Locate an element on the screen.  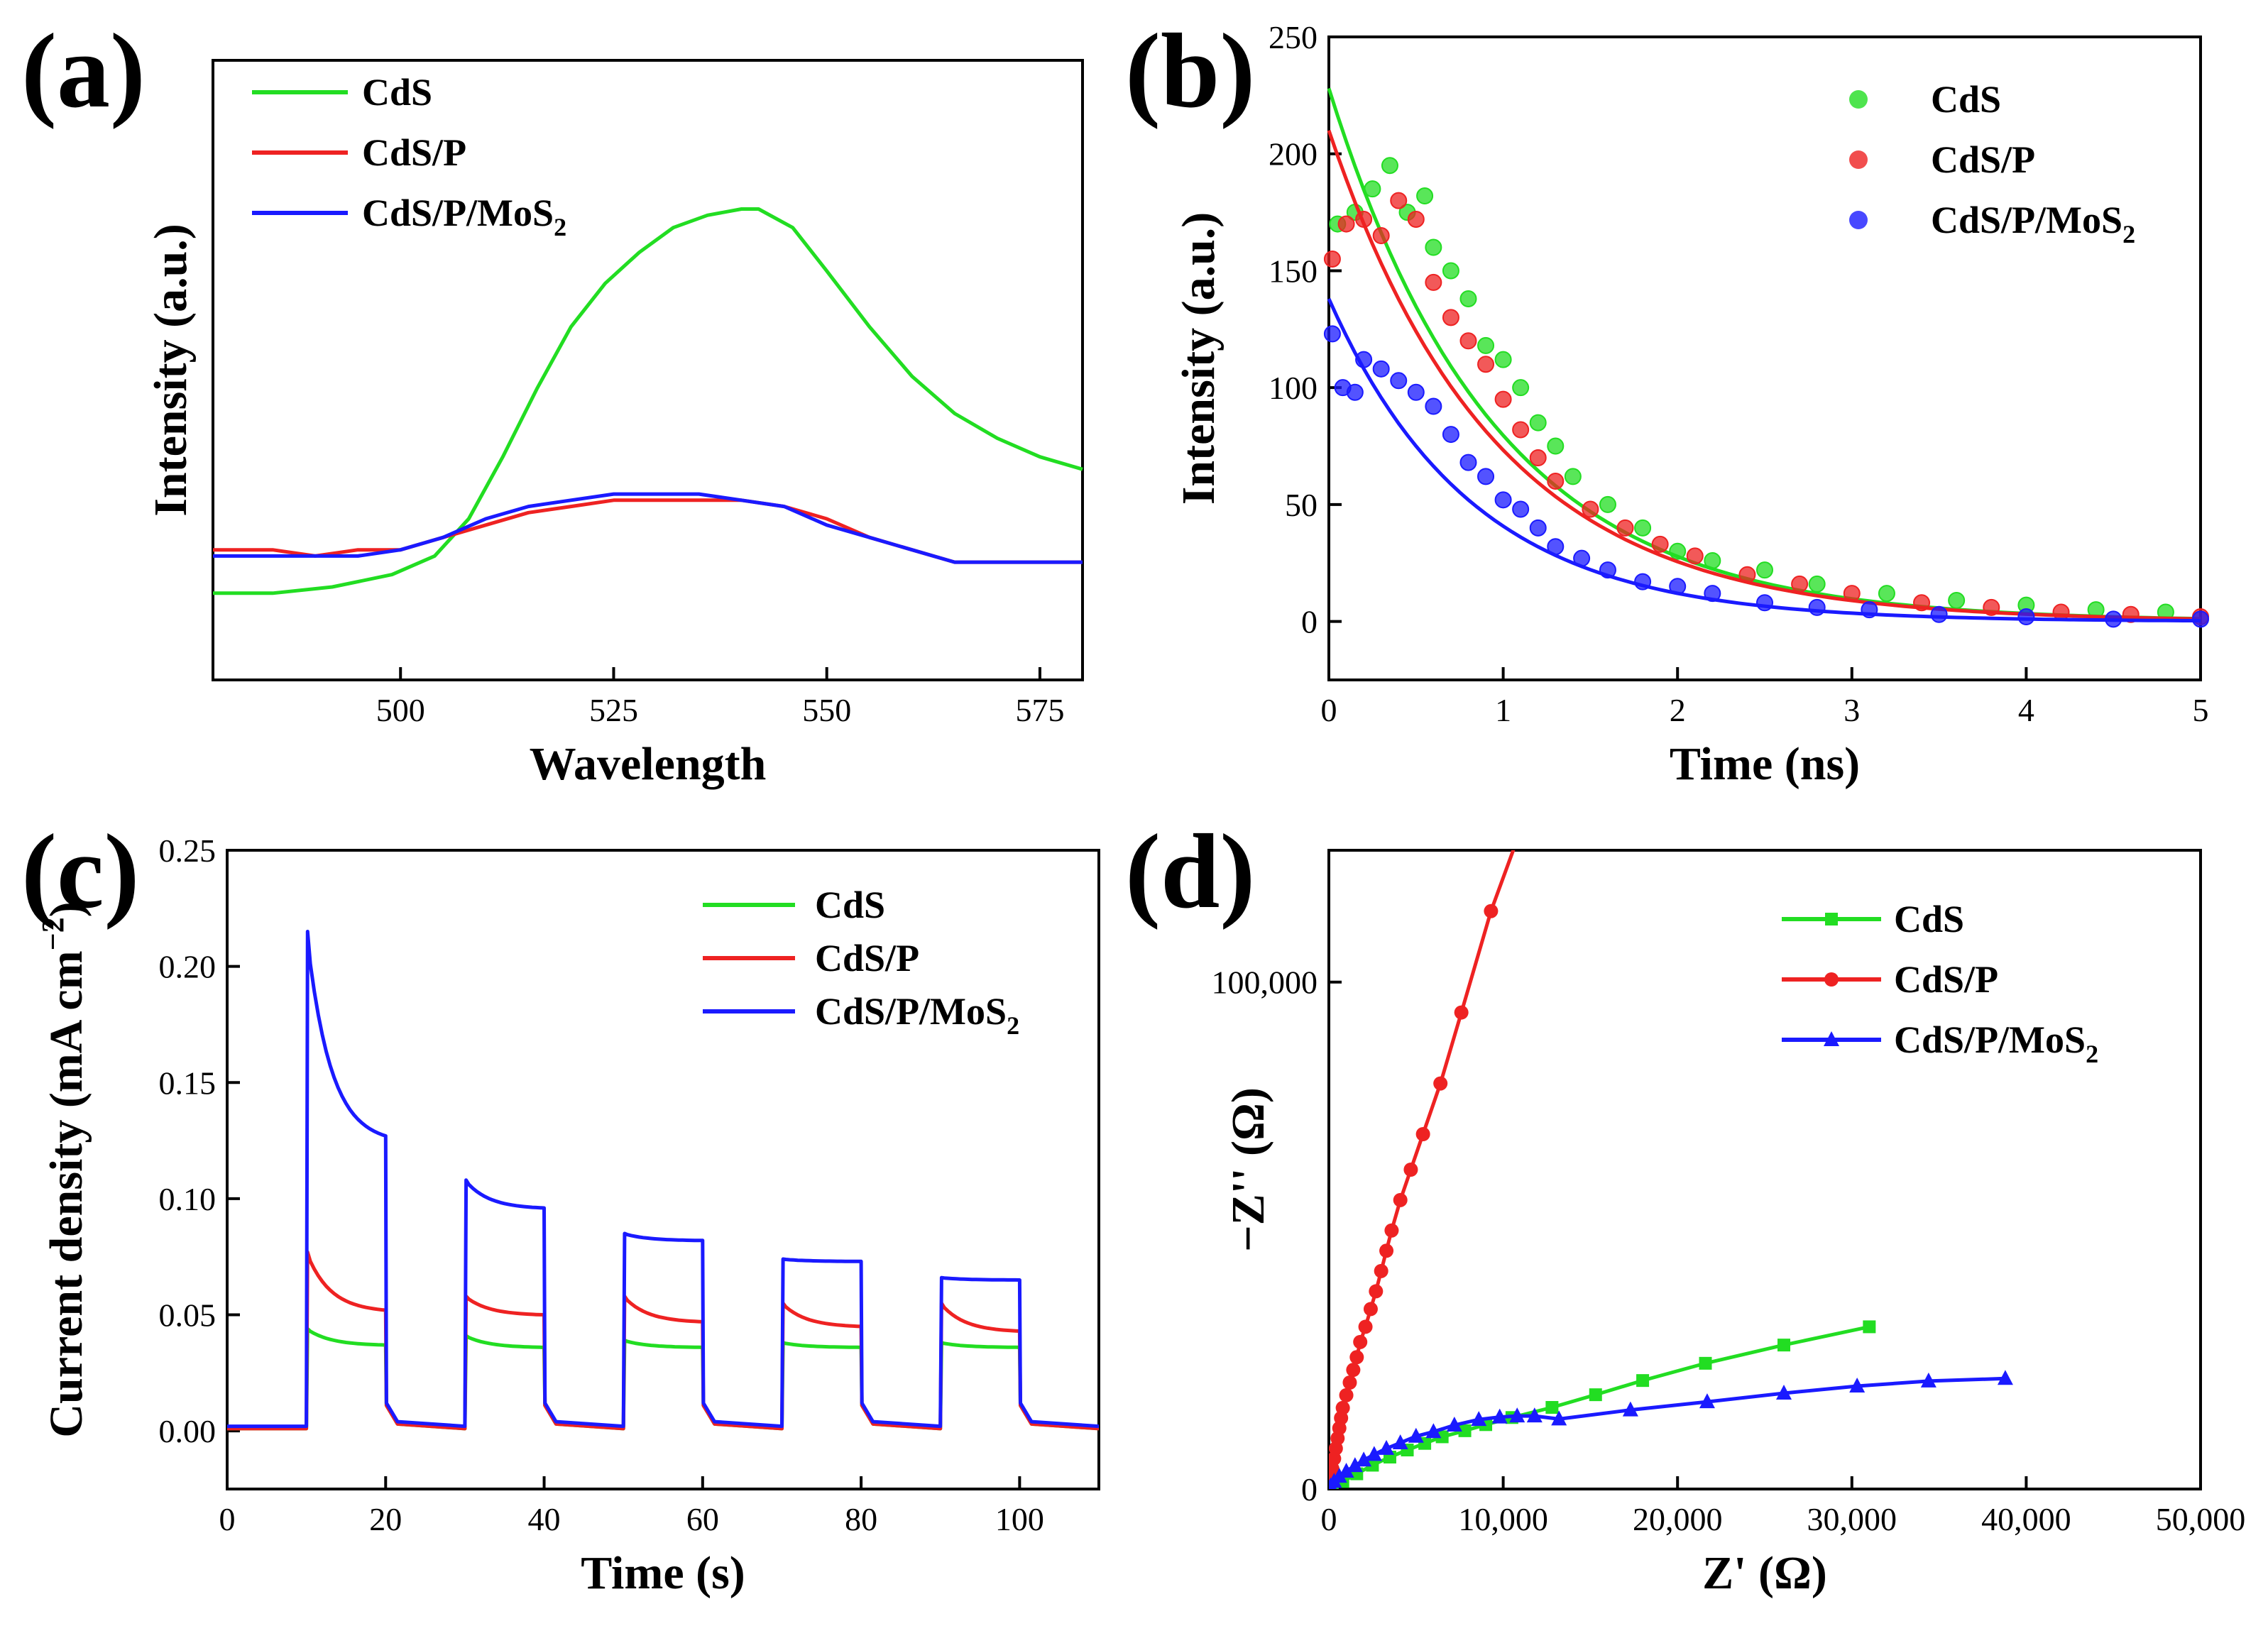
y-tick-label: 0.25 is located at coordinates (188, 851).